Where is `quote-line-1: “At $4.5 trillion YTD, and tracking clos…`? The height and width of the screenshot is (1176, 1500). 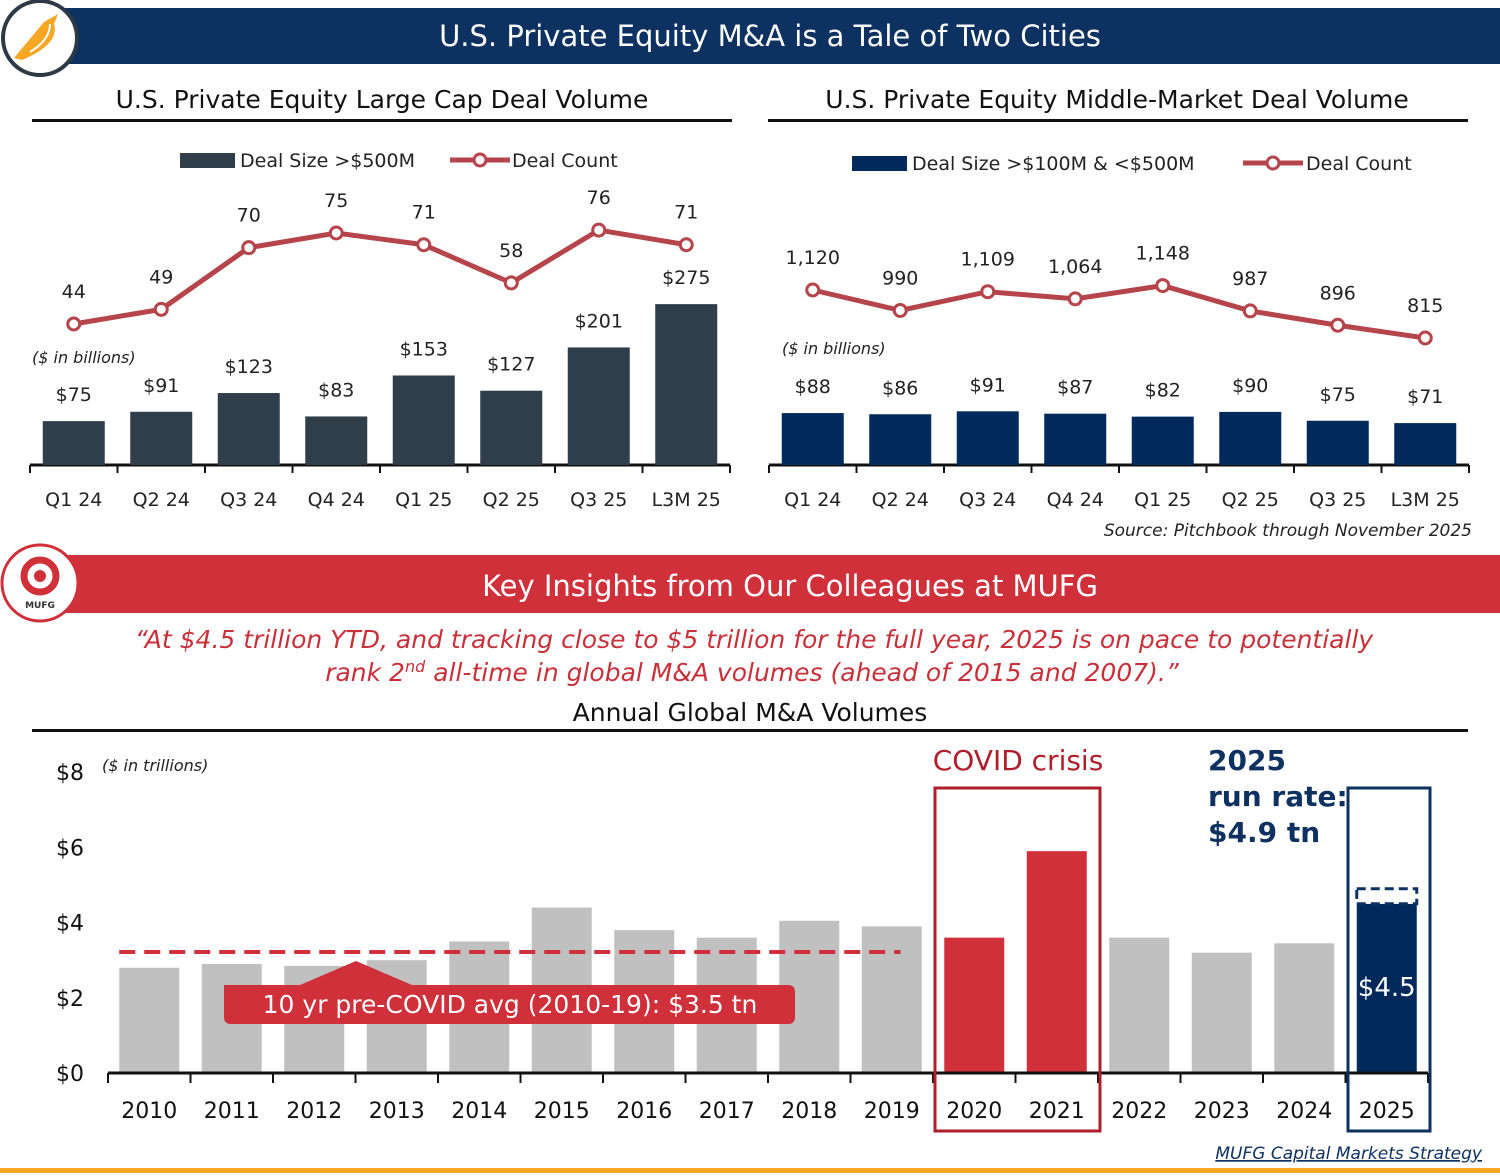
quote-line-1: “At $4.5 trillion YTD, and tracking clos… is located at coordinates (755, 639).